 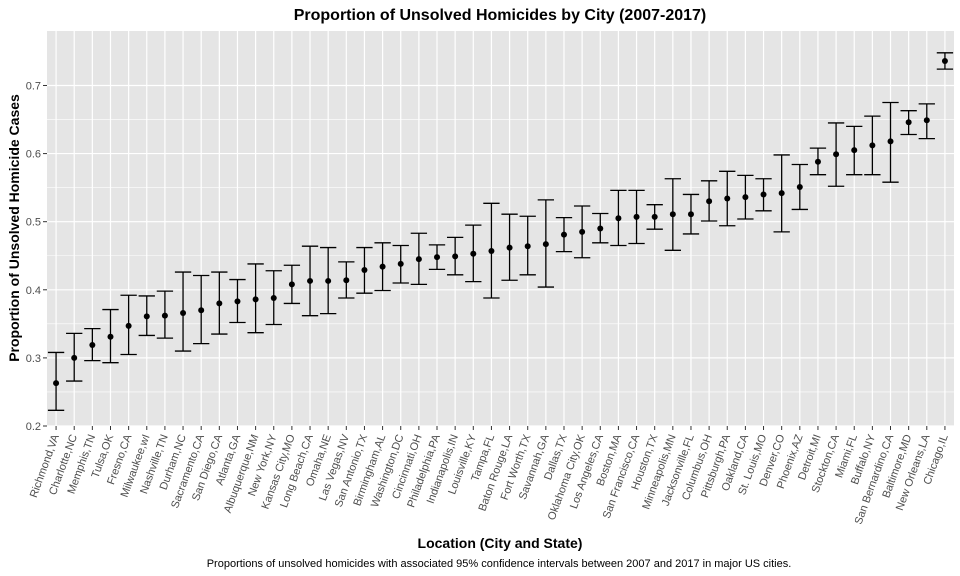 I want to click on y-tick-label: 0.7, so click(x=33, y=86).